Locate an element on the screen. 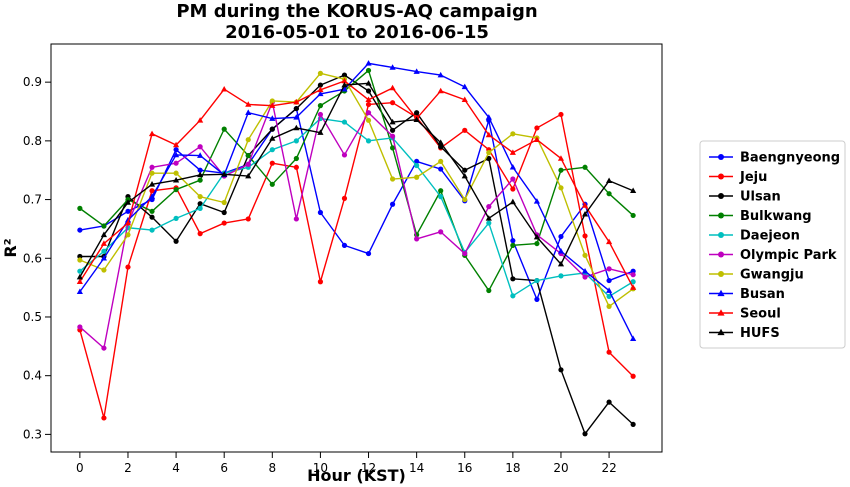 This screenshot has width=850, height=487. x-tick-label: 6 is located at coordinates (224, 468).